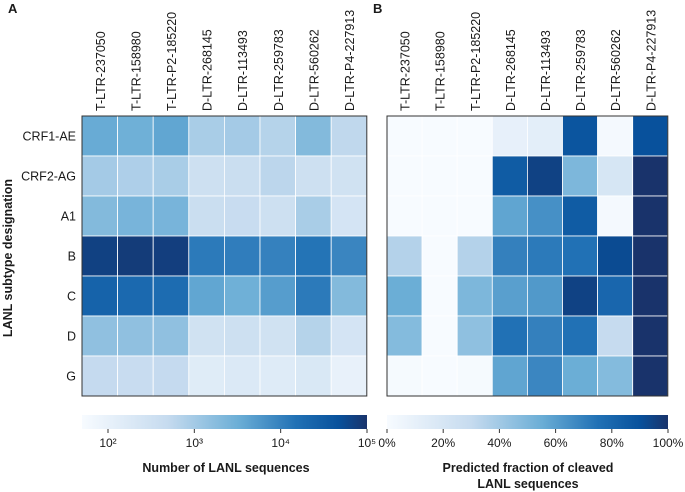 This screenshot has width=685, height=492. Describe the element at coordinates (443, 443) in the screenshot. I see `colorbar-tick-label: 20%` at that location.